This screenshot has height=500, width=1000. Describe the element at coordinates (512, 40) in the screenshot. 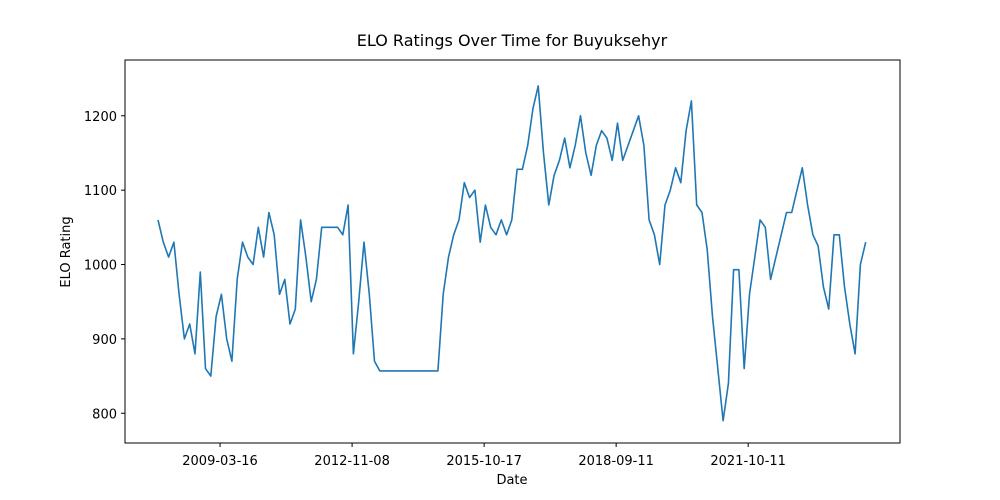

I see `chart-title: ELO Ratings Over Time for Buyuksehyr` at that location.